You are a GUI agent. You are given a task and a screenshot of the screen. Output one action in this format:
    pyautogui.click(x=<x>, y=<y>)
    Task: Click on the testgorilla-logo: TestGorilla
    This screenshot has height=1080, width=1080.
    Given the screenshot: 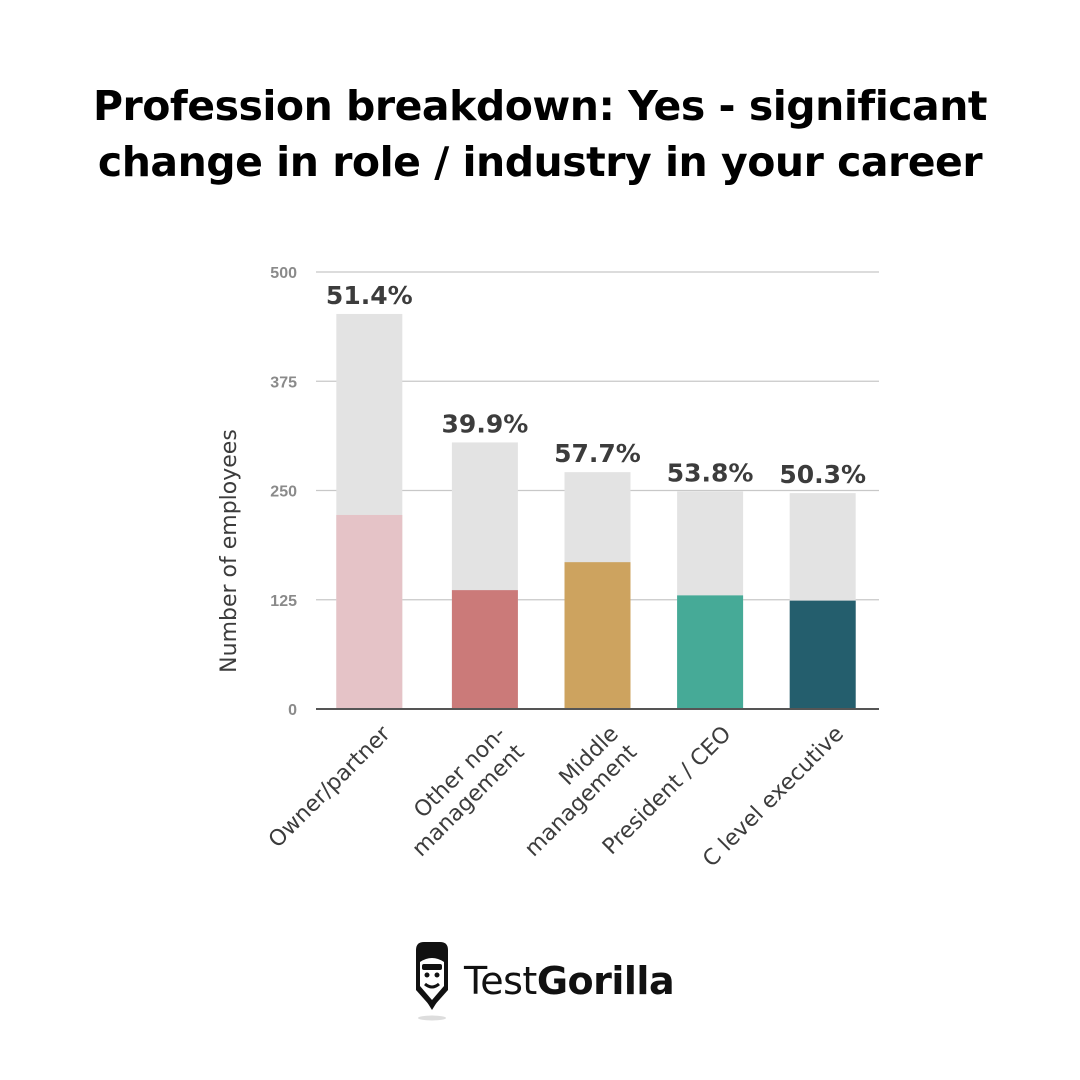 What is the action you would take?
    pyautogui.click(x=542, y=981)
    